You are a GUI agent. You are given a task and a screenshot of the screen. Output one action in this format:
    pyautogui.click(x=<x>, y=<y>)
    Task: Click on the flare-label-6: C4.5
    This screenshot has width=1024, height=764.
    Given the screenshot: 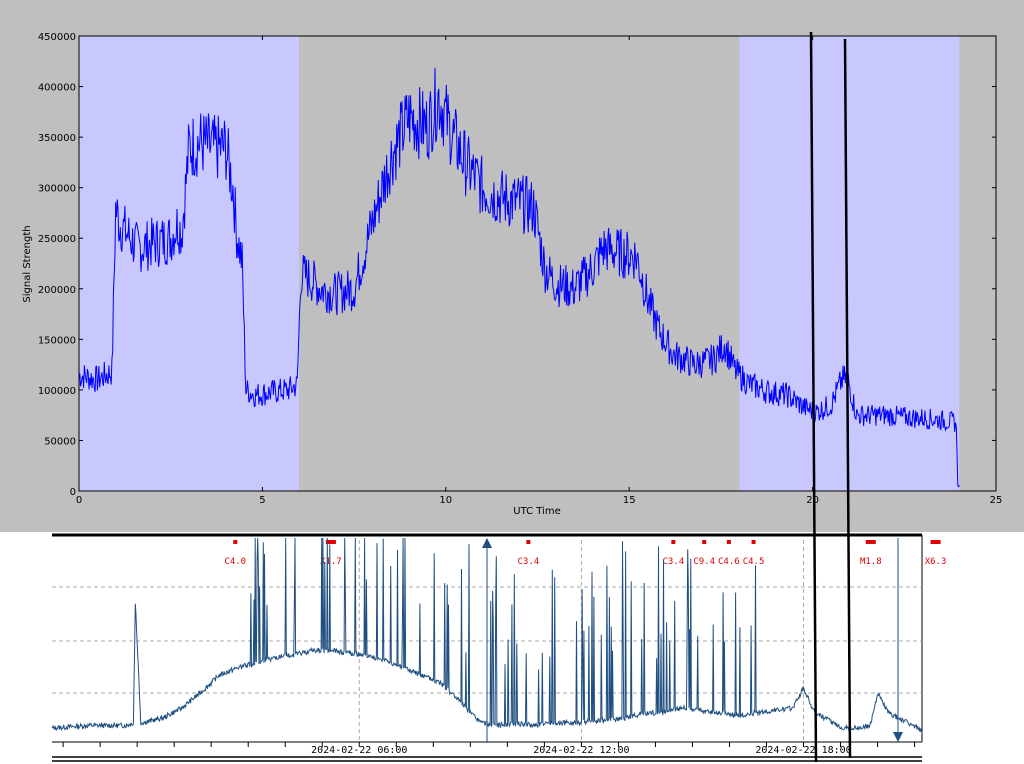 What is the action you would take?
    pyautogui.click(x=754, y=562)
    